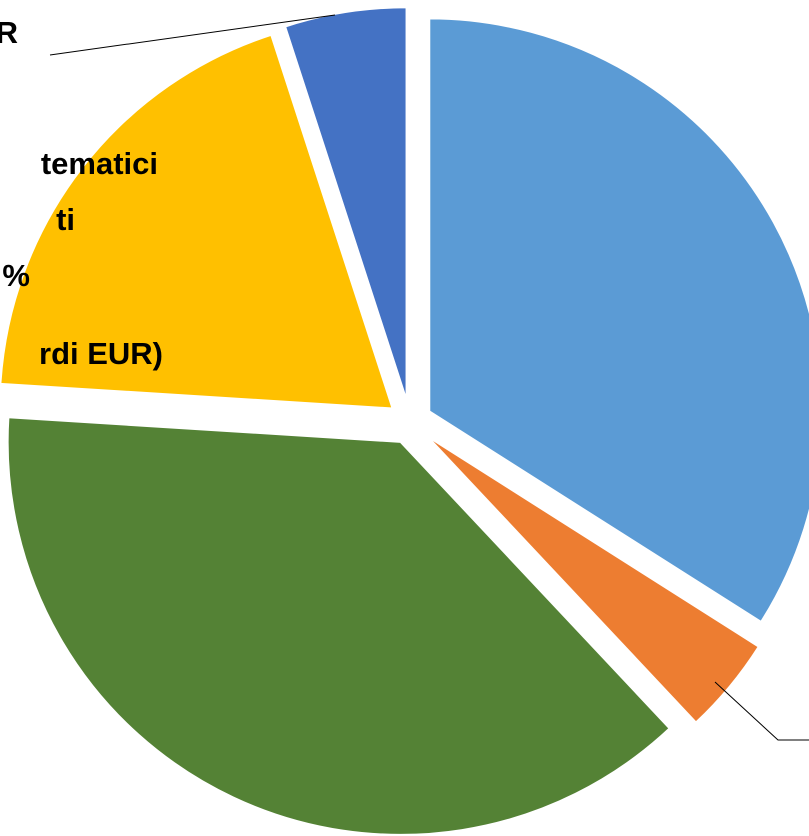  Describe the element at coordinates (99, 163) in the screenshot. I see `data-label: tematici` at that location.